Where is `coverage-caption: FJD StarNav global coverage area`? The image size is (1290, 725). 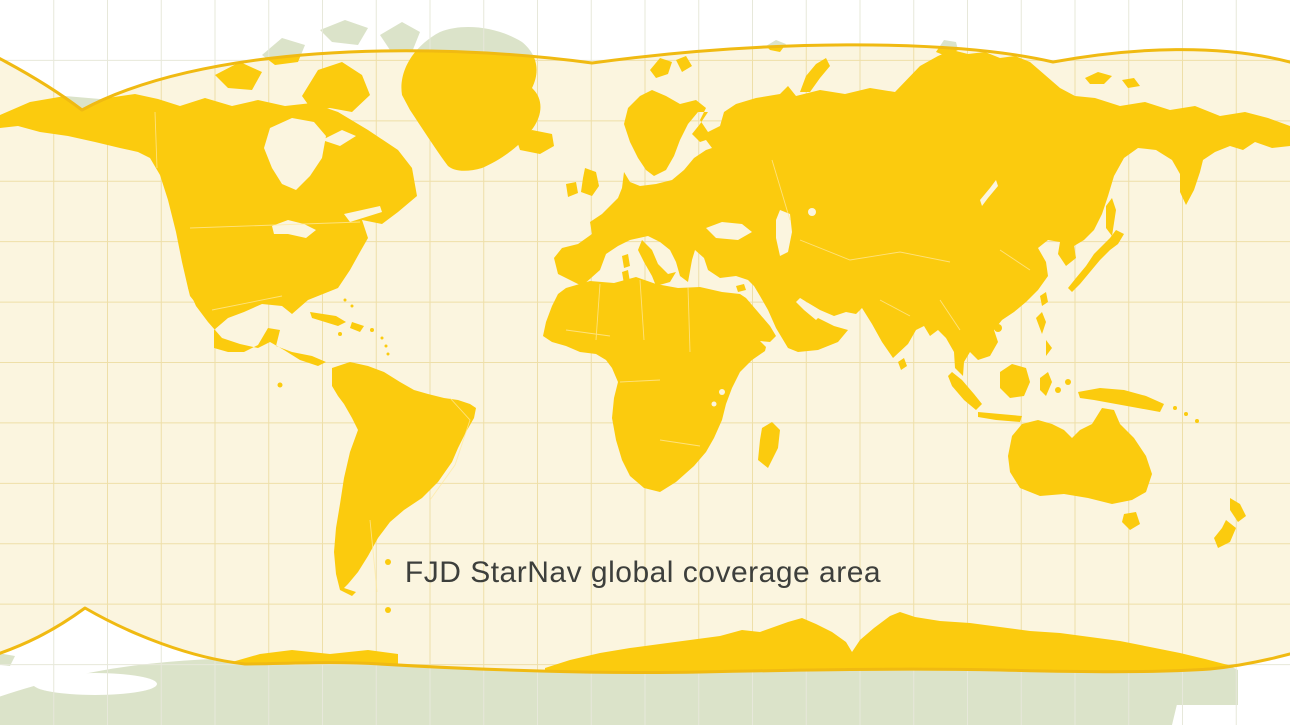
coverage-caption: FJD StarNav global coverage area is located at coordinates (643, 572).